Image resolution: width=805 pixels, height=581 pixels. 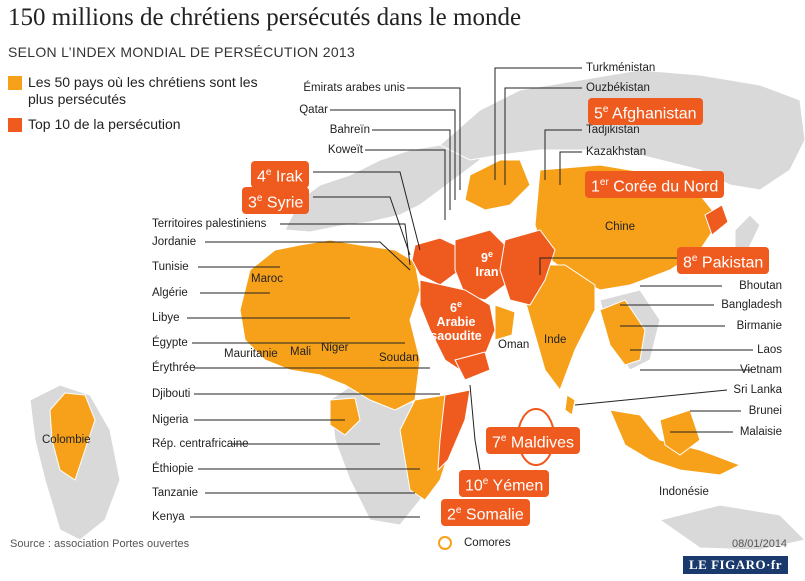 I want to click on label-egypte: Égypte, so click(x=170, y=343).